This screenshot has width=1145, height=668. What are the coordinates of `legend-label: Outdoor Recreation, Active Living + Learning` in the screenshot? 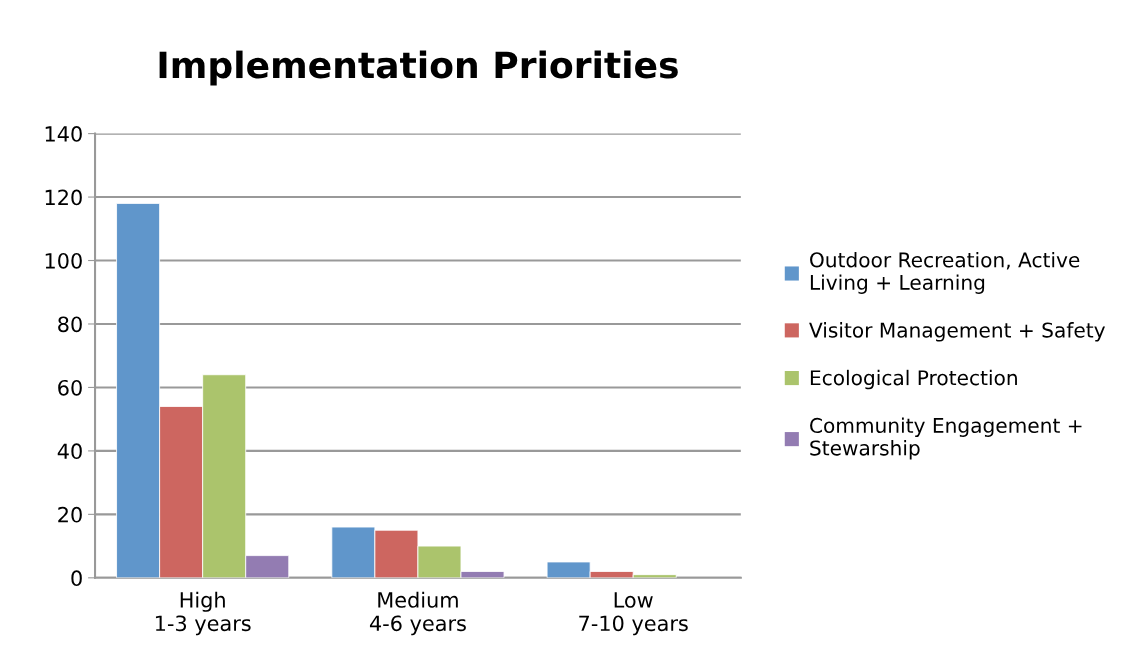 It's located at (945, 272).